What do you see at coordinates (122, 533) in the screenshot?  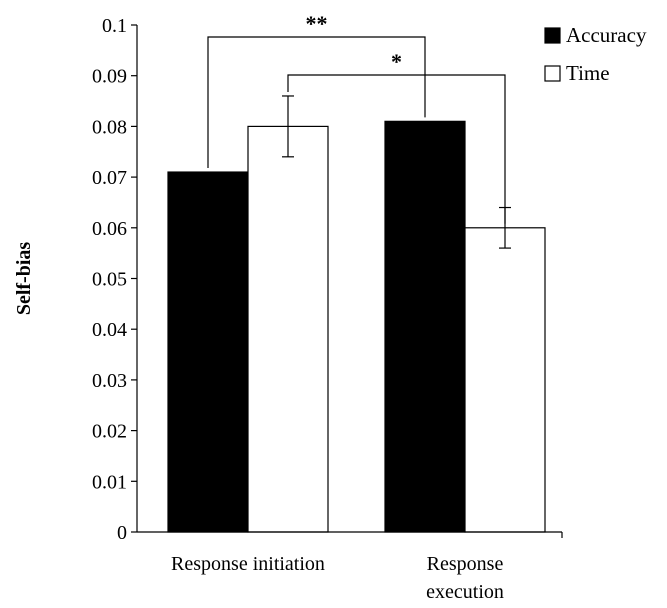 I see `y-tick-label: 0` at bounding box center [122, 533].